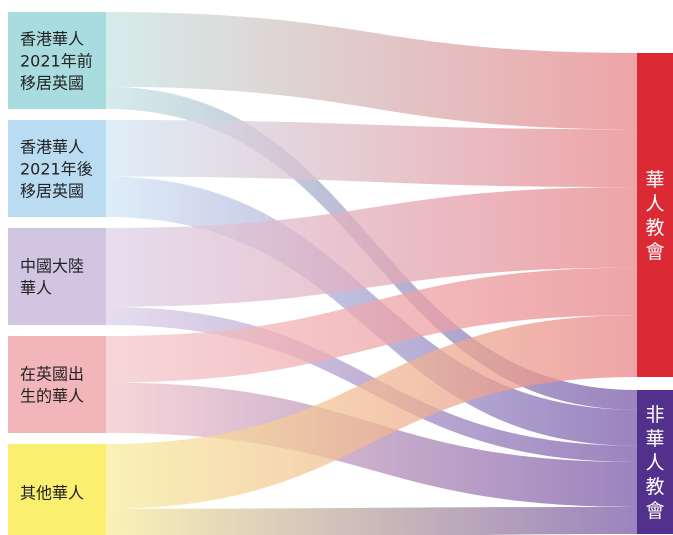 Image resolution: width=673 pixels, height=535 pixels. What do you see at coordinates (36, 288) in the screenshot?
I see `source-node-label: 華人` at bounding box center [36, 288].